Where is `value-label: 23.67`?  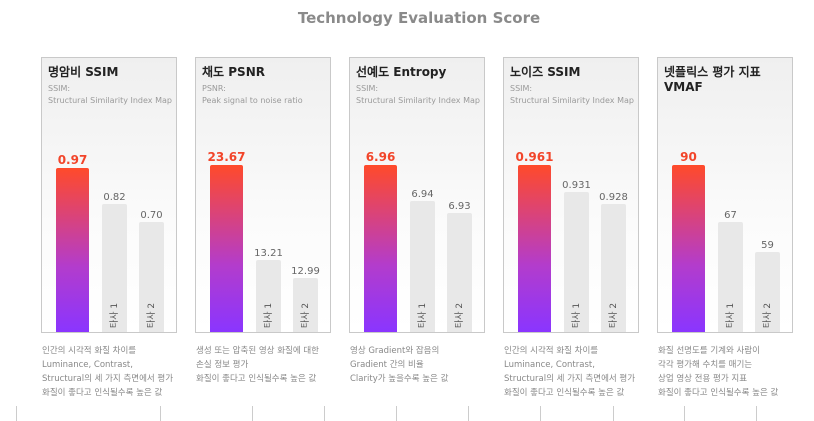 value-label: 23.67 is located at coordinates (226, 157).